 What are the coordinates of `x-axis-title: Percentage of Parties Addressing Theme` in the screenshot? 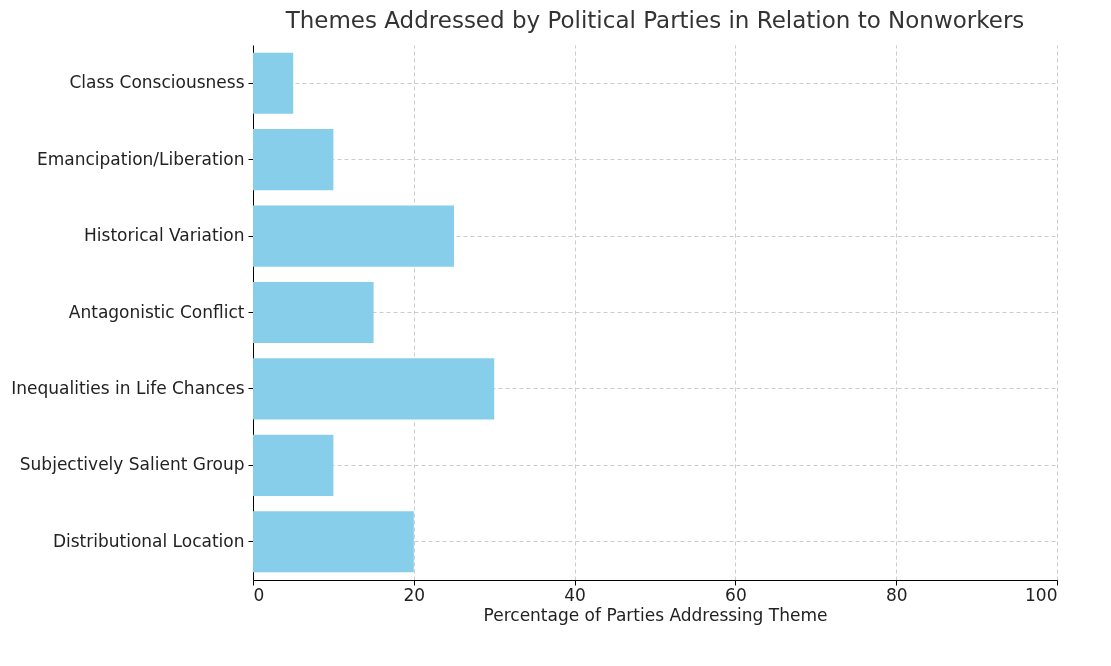 It's located at (655, 614).